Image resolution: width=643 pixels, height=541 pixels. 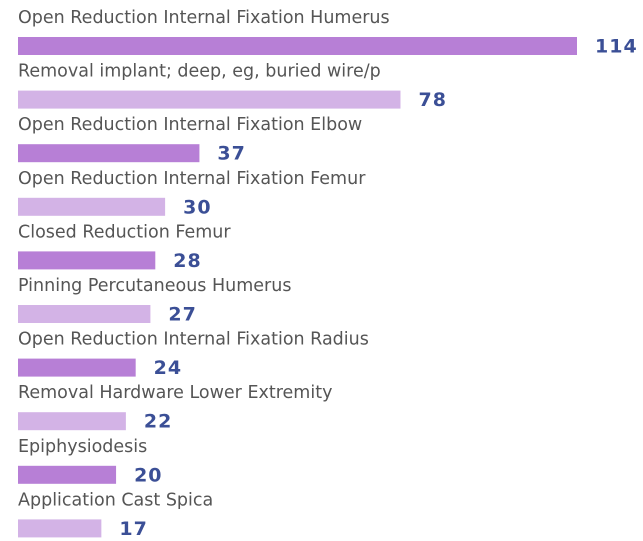 I want to click on value-label: 78, so click(x=432, y=100).